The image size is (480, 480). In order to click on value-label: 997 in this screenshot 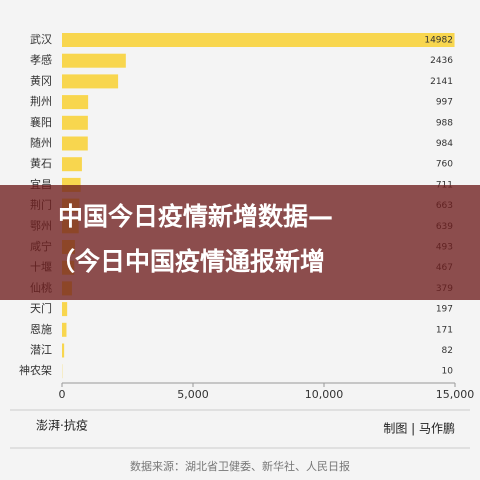, I will do `click(444, 103)`.